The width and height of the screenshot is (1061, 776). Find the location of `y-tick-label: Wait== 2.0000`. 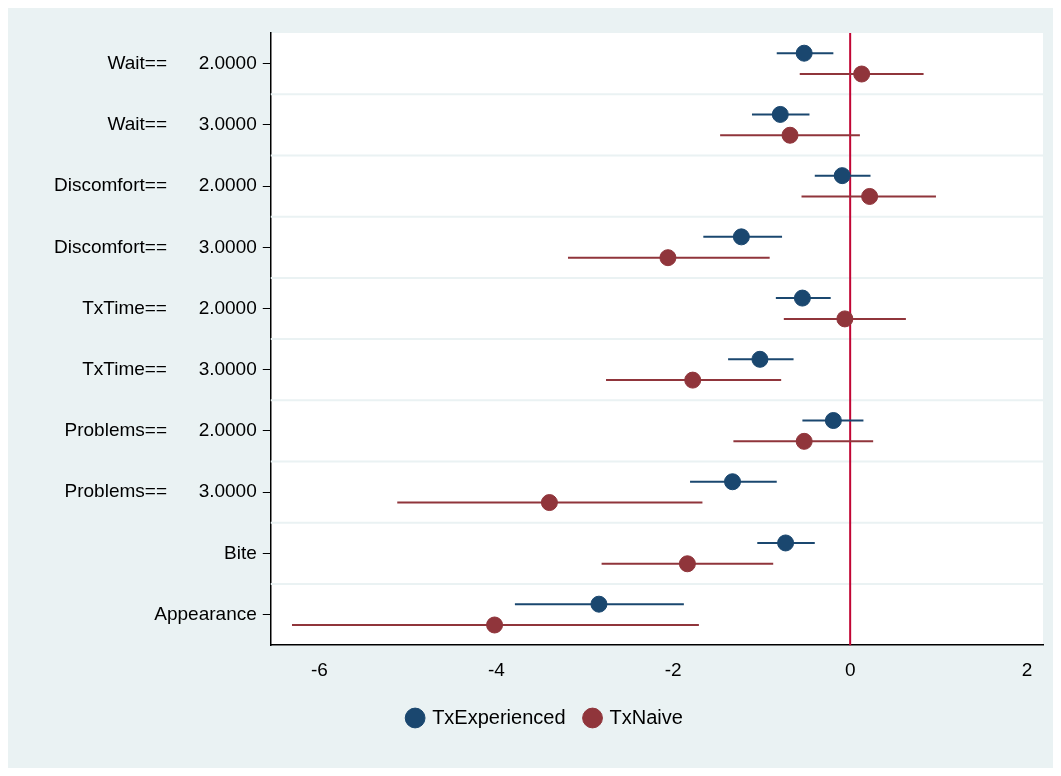

y-tick-label: Wait== 2.0000 is located at coordinates (182, 62).